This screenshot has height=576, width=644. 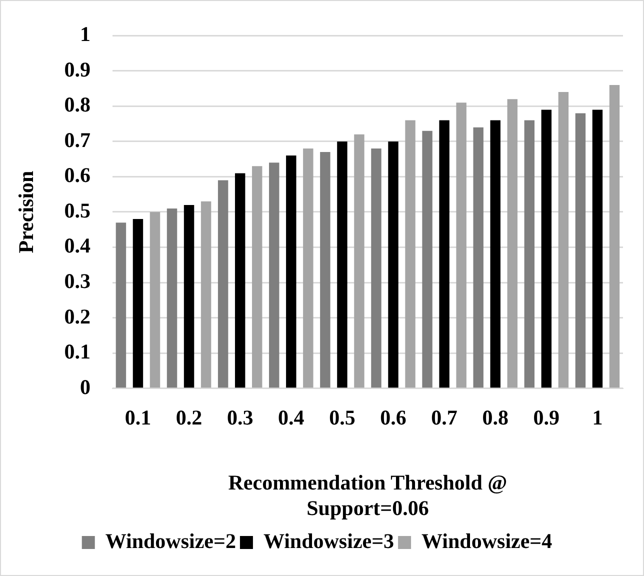 What do you see at coordinates (77, 69) in the screenshot?
I see `y-tick-label: 0.9` at bounding box center [77, 69].